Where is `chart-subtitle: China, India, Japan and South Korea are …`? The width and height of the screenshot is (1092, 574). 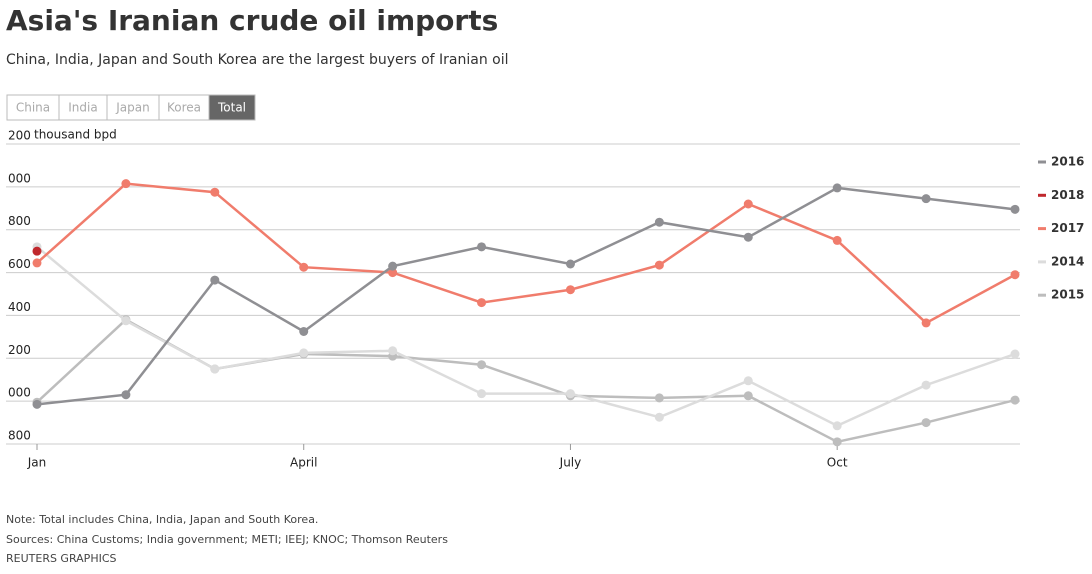
chart-subtitle: China, India, Japan and South Korea are … is located at coordinates (257, 60).